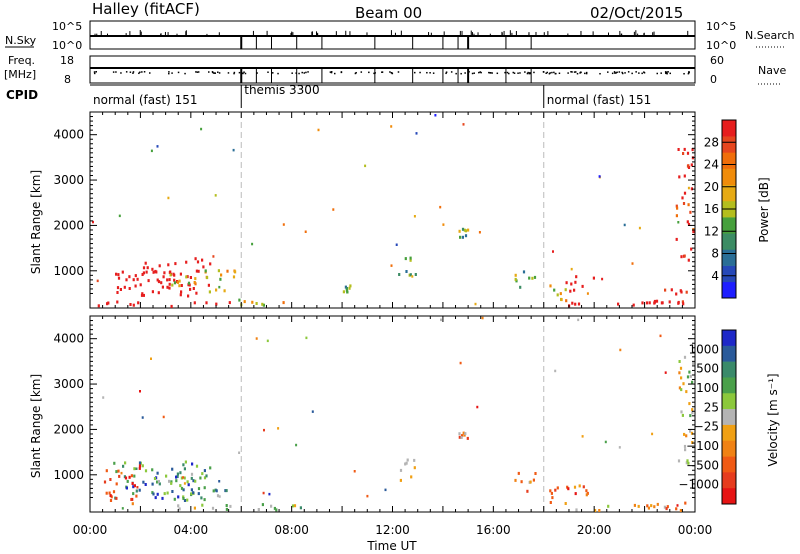 Image resolution: width=800 pixels, height=554 pixels. I want to click on cpid-segment-label: normal (fast) 151, so click(145, 100).